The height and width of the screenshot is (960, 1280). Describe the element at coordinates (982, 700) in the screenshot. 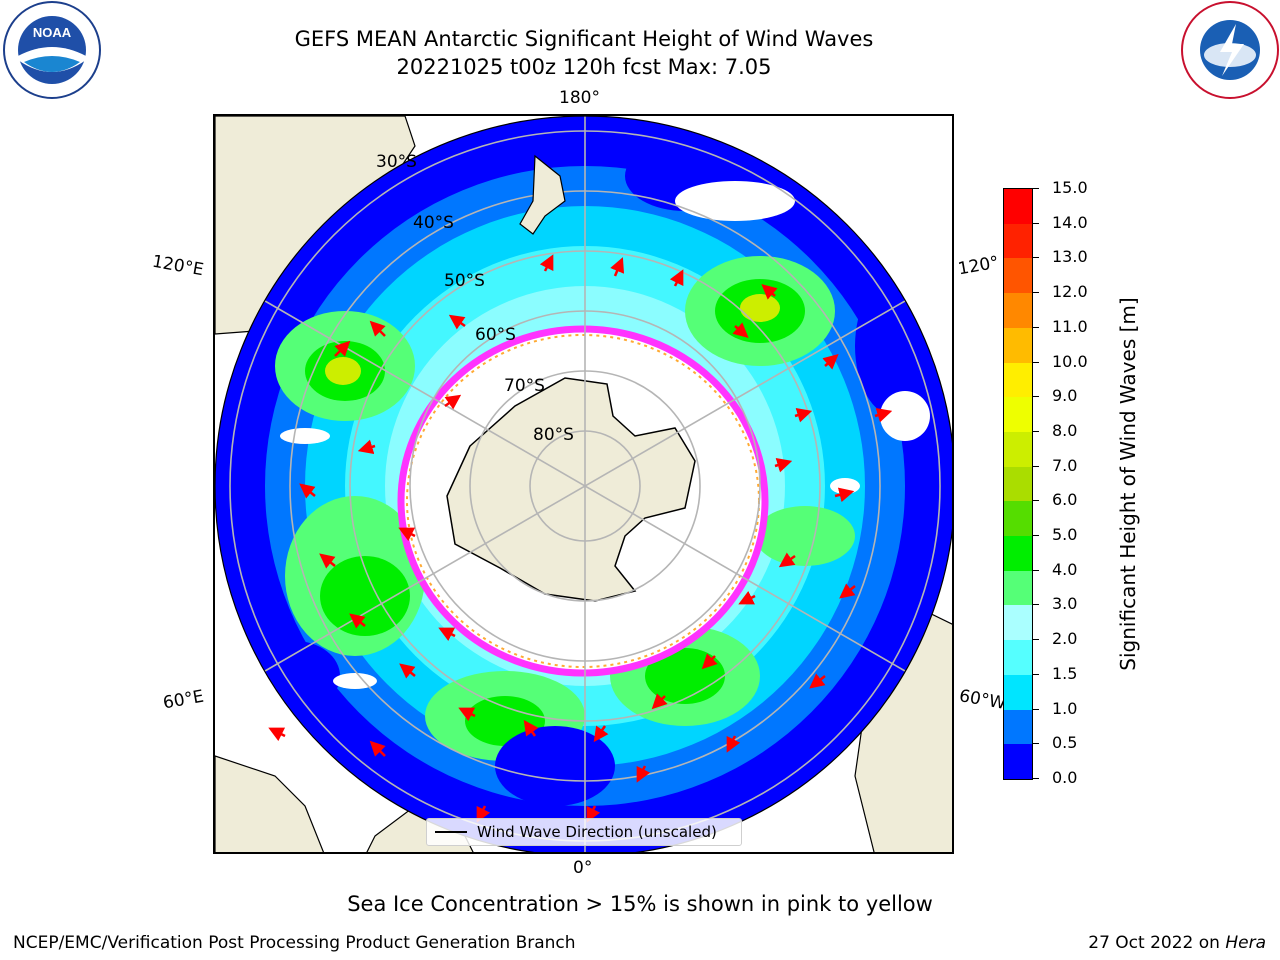

I see `lon-label-60w: 60°W` at that location.